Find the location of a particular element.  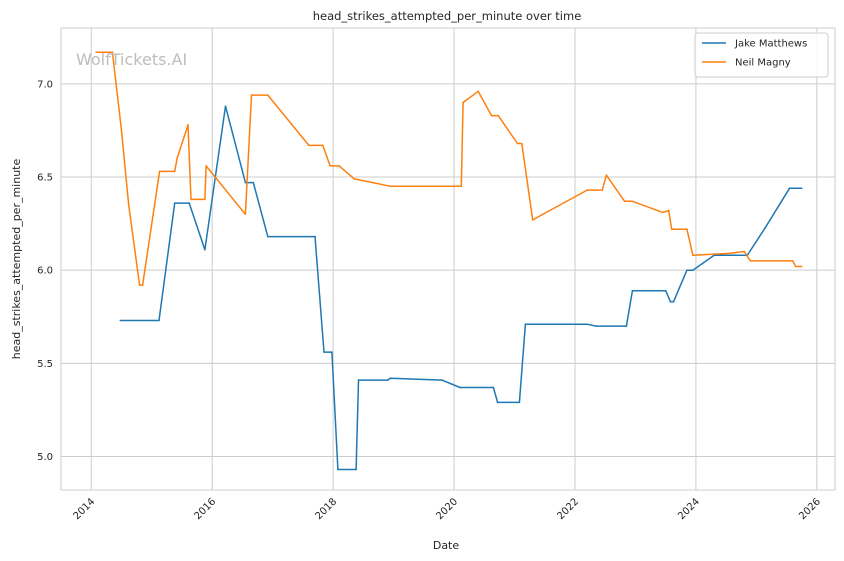

legend: Jake Matthews Neil Magny is located at coordinates (761, 55).